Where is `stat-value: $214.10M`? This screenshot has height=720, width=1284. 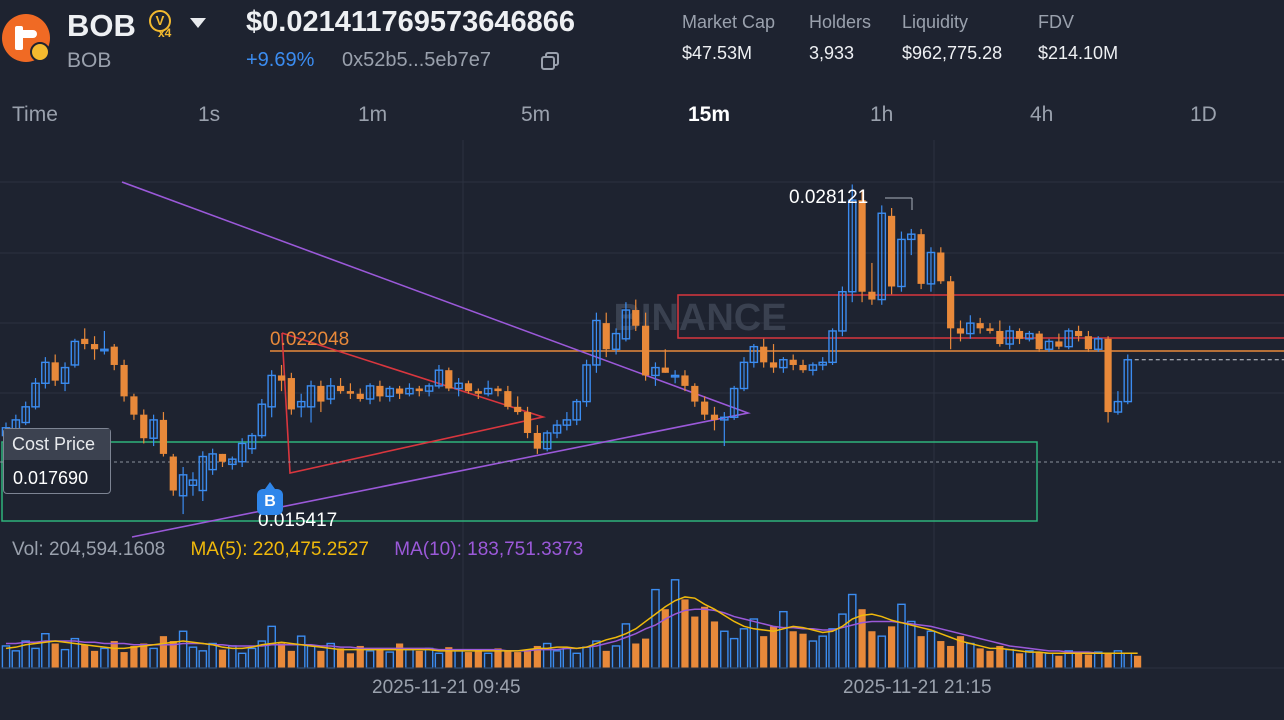
stat-value: $214.10M is located at coordinates (1078, 53).